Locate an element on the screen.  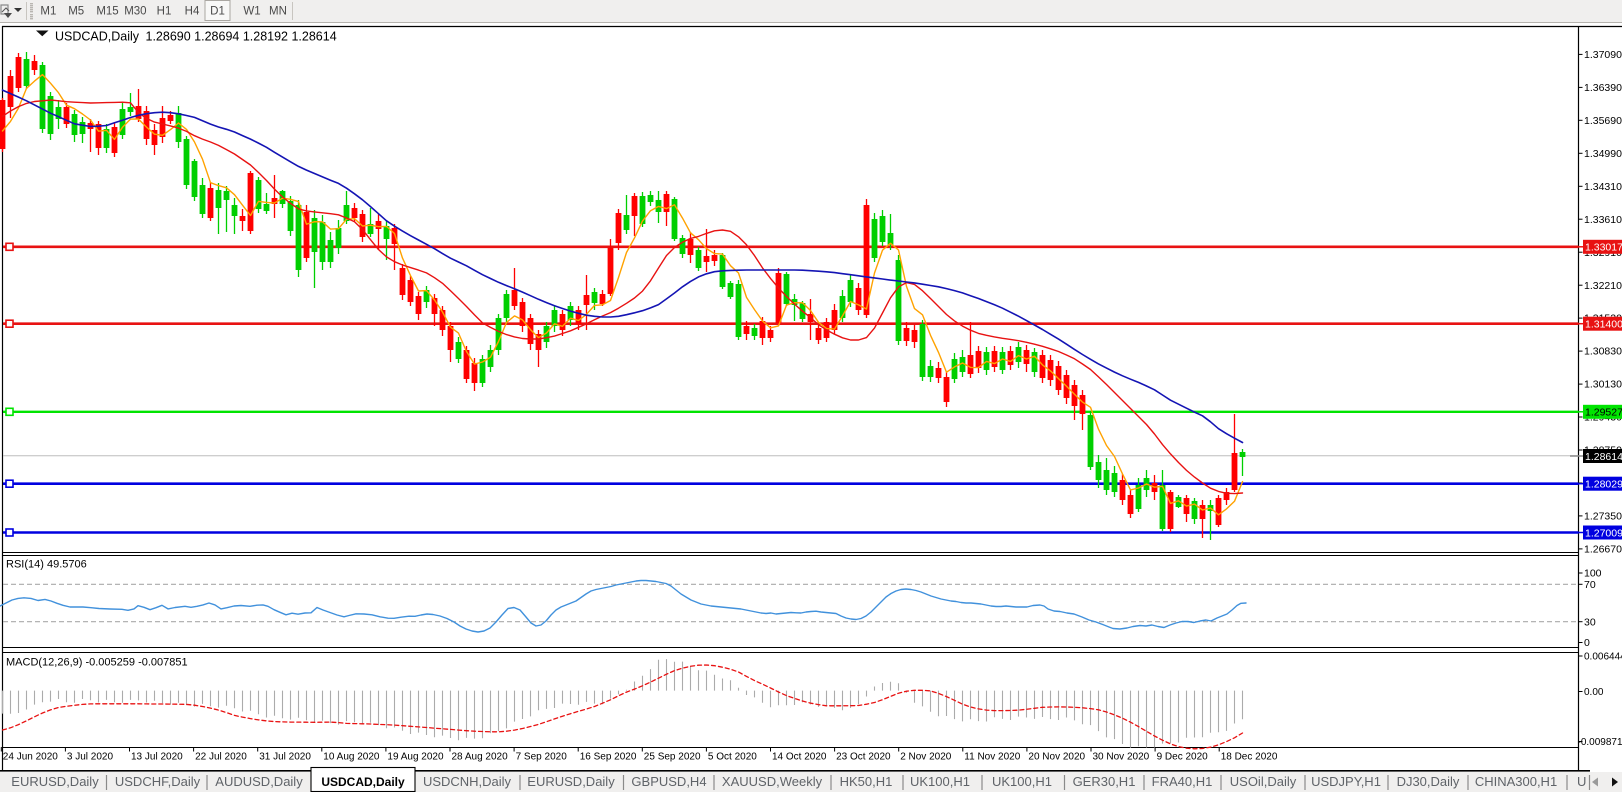
svg-text: M5 is located at coordinates (76, 12).